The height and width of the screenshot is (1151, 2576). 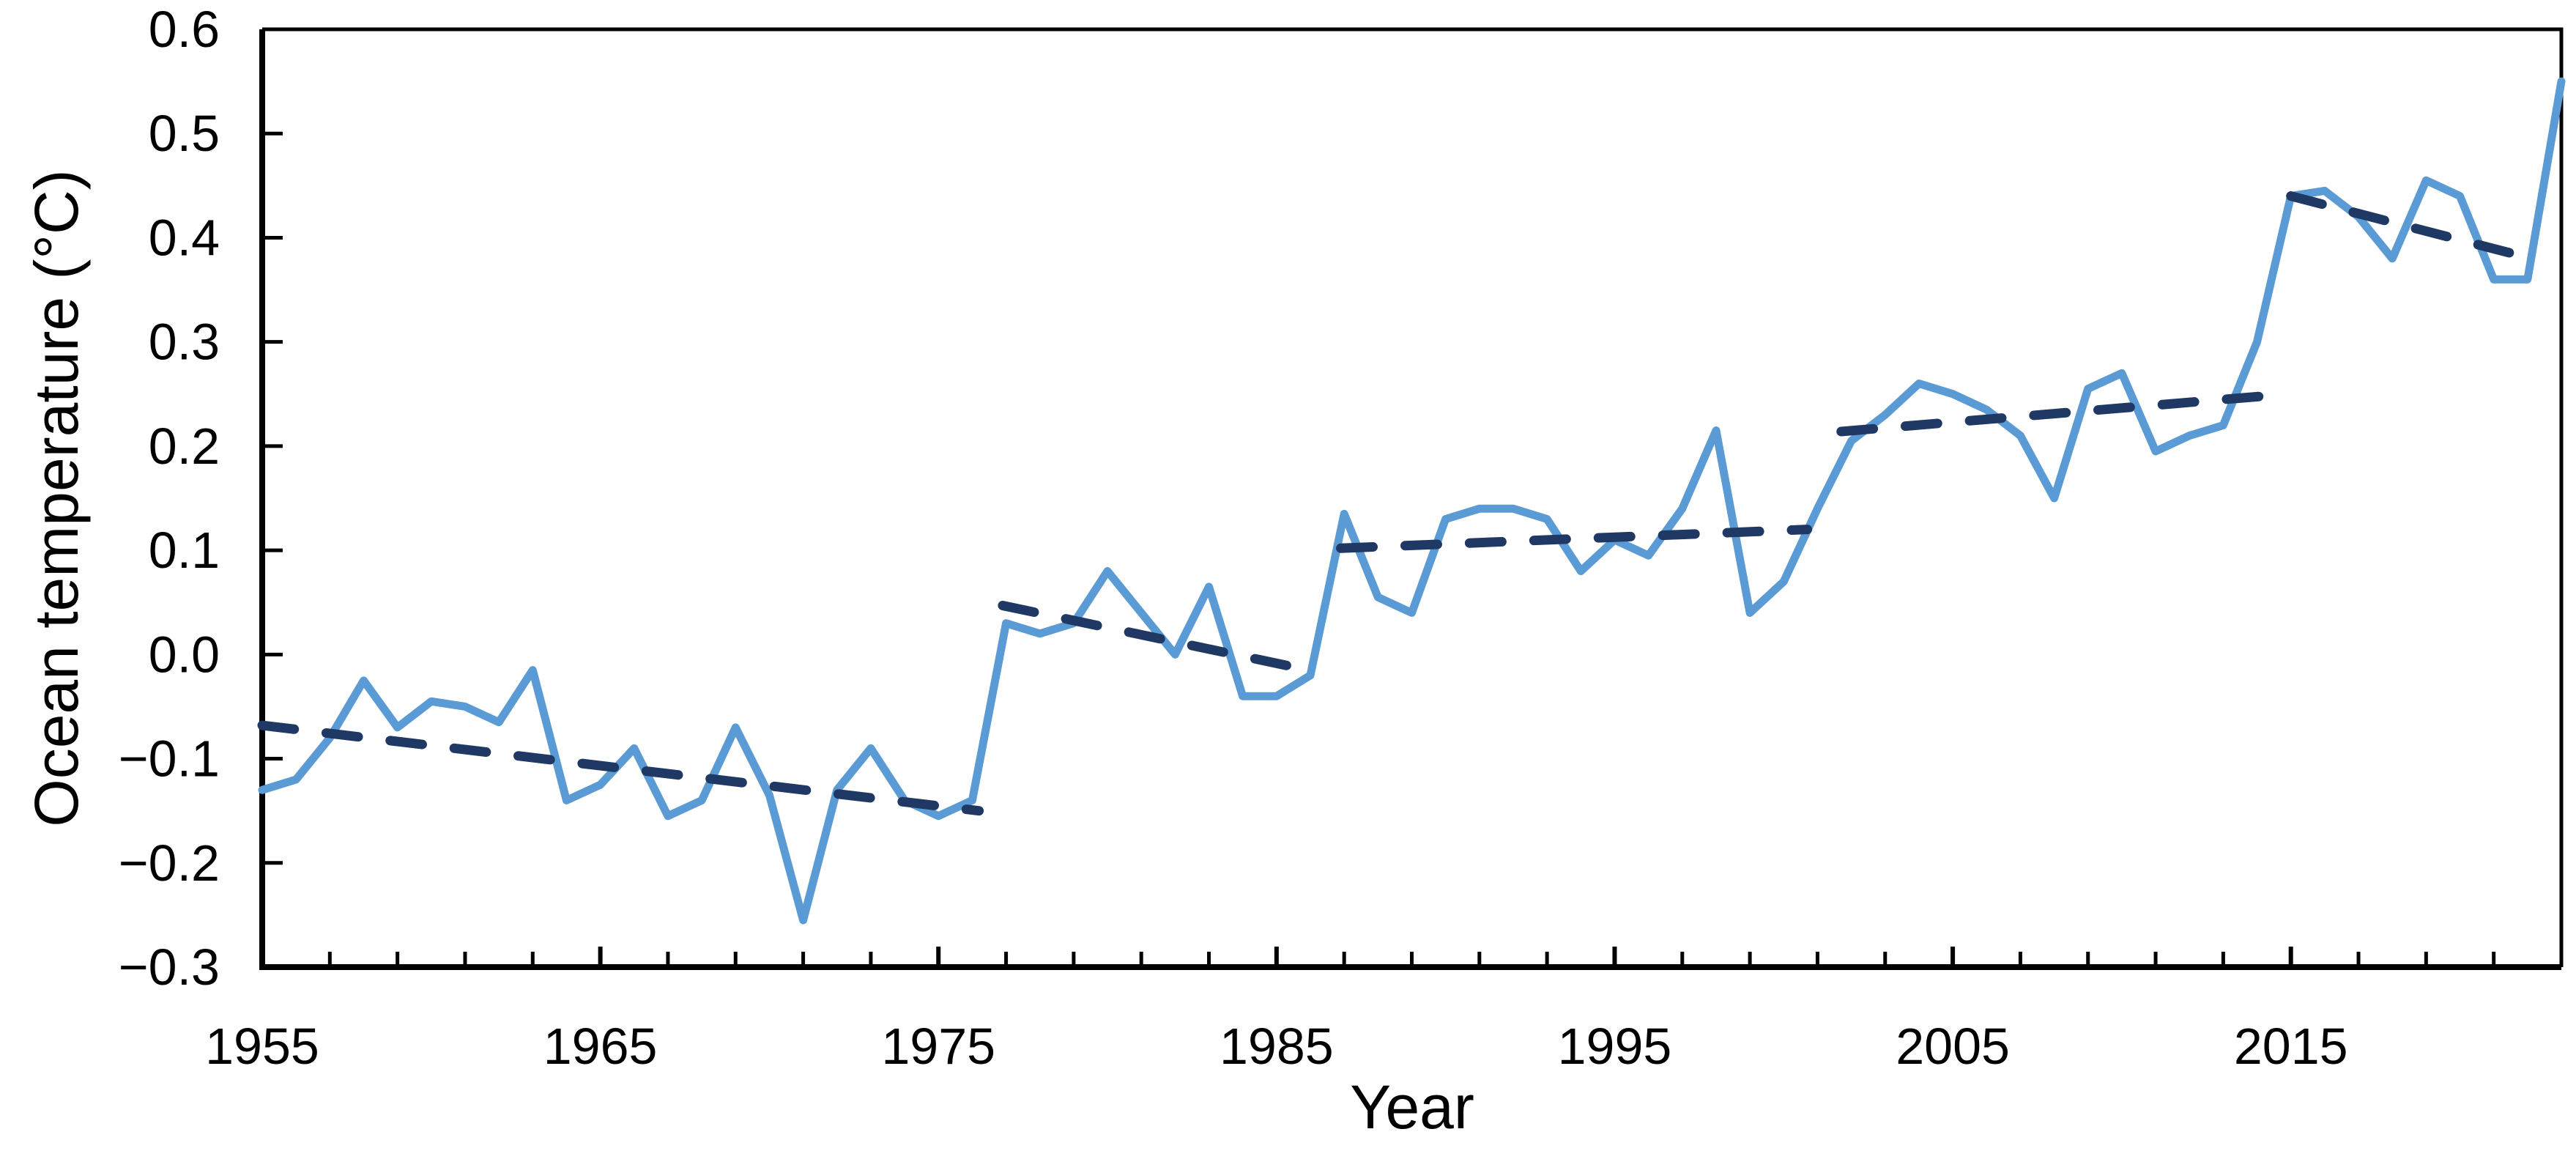 I want to click on x-axis-title: Year, so click(x=1412, y=1107).